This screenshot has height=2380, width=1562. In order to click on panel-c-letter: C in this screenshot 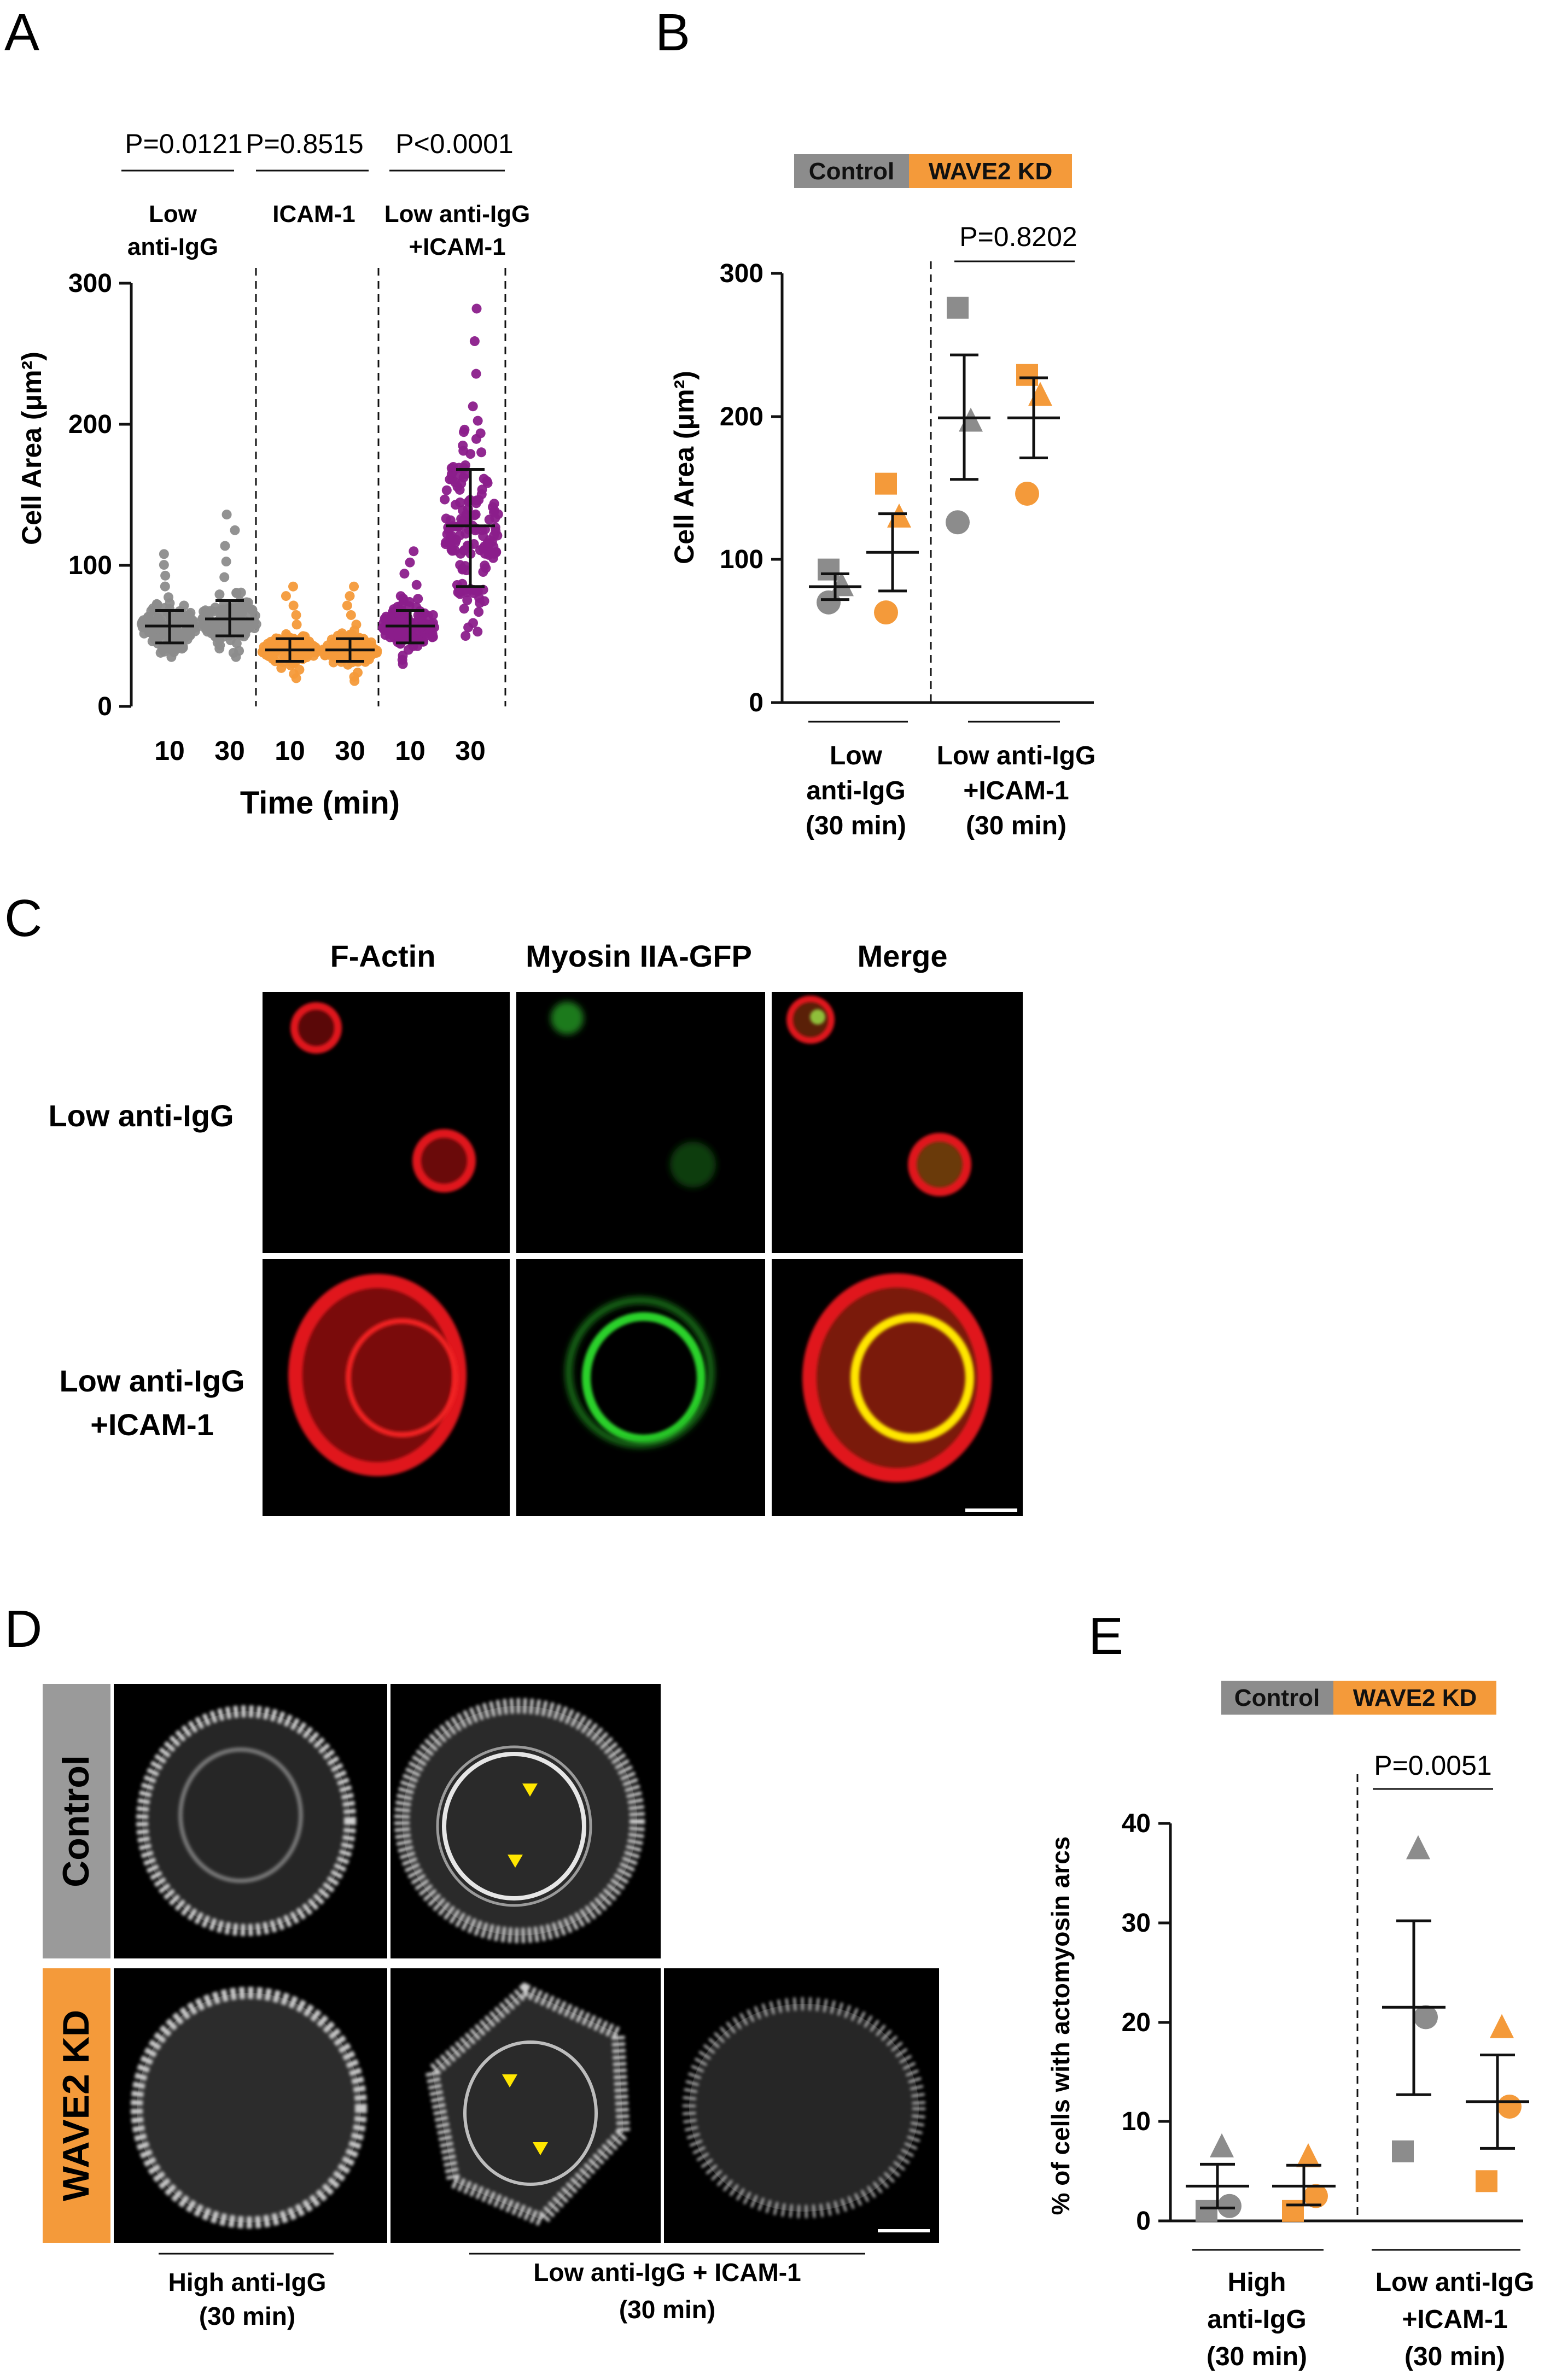, I will do `click(23, 918)`.